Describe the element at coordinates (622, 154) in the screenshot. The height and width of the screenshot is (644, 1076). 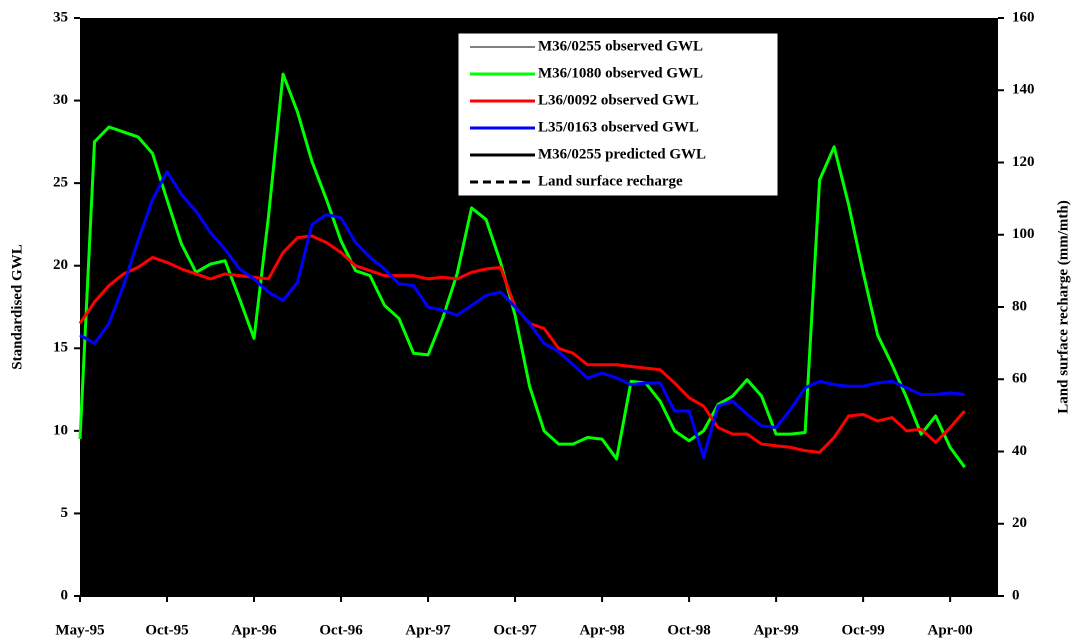
I see `legend-label: M36/0255 predicted GWL` at that location.